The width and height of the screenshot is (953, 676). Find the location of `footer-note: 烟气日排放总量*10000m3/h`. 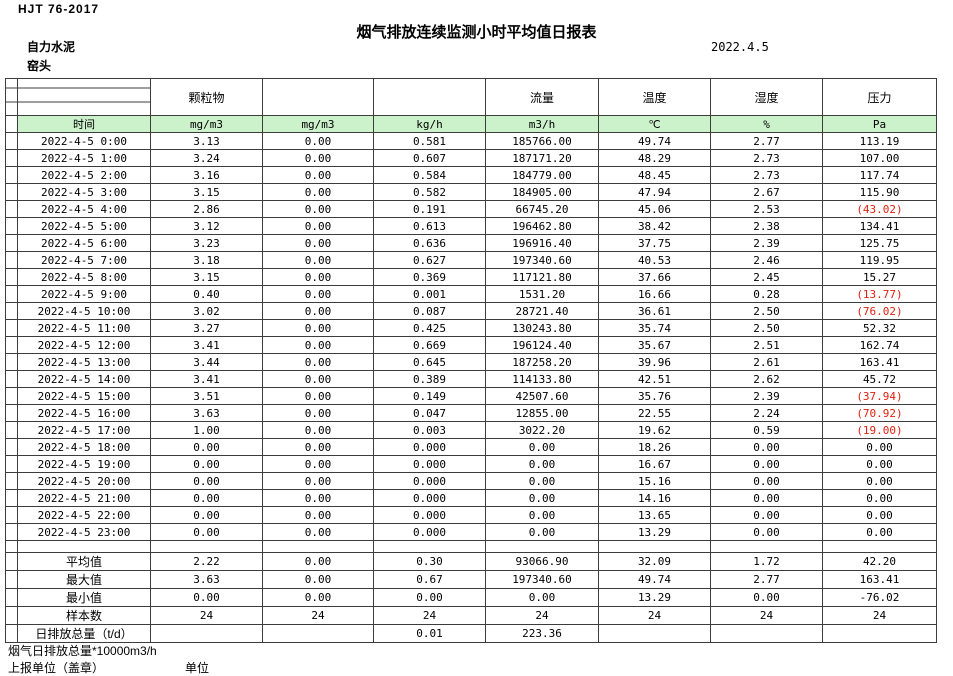

footer-note: 烟气日排放总量*10000m3/h is located at coordinates (82, 651).